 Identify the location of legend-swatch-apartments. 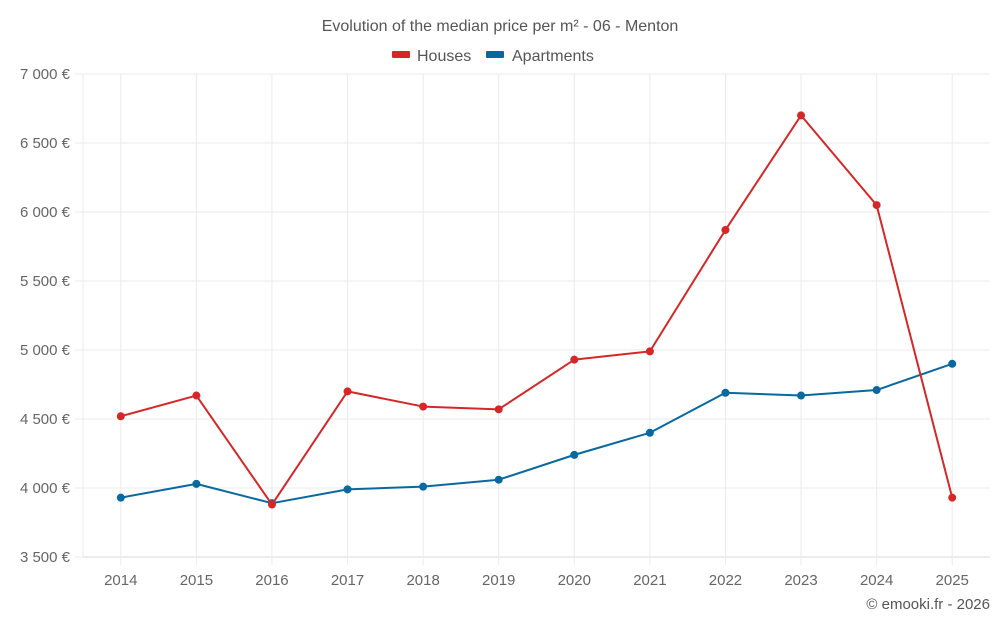
(495, 54).